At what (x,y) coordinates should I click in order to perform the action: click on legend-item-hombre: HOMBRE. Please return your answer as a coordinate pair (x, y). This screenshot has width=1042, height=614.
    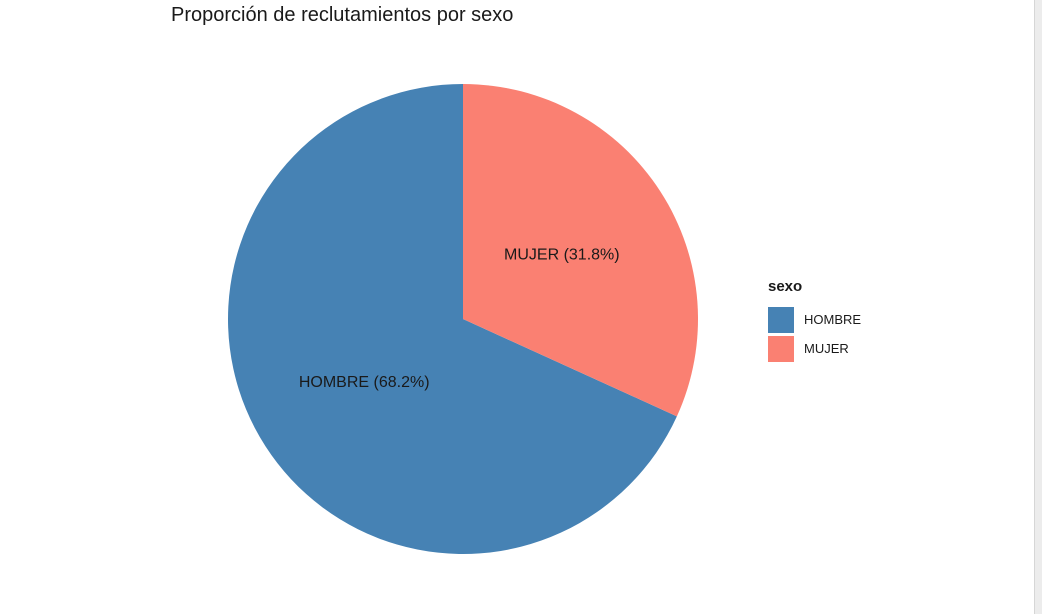
    Looking at the image, I should click on (814, 319).